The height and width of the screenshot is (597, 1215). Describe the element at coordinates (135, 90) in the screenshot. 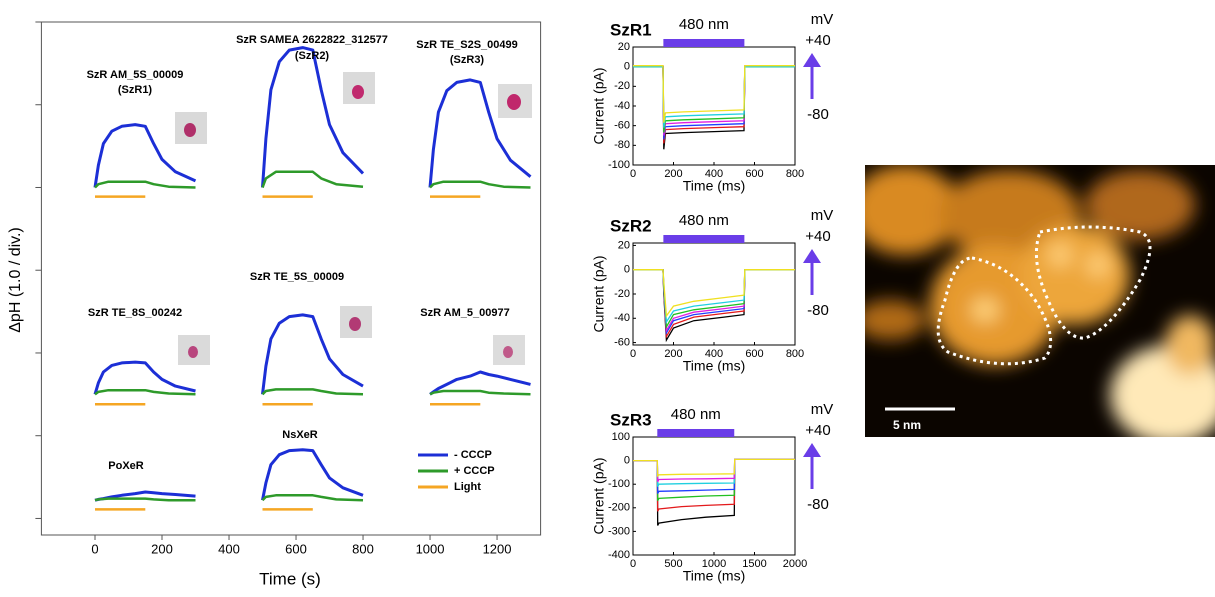

I see `annotation: (SzR1)` at that location.